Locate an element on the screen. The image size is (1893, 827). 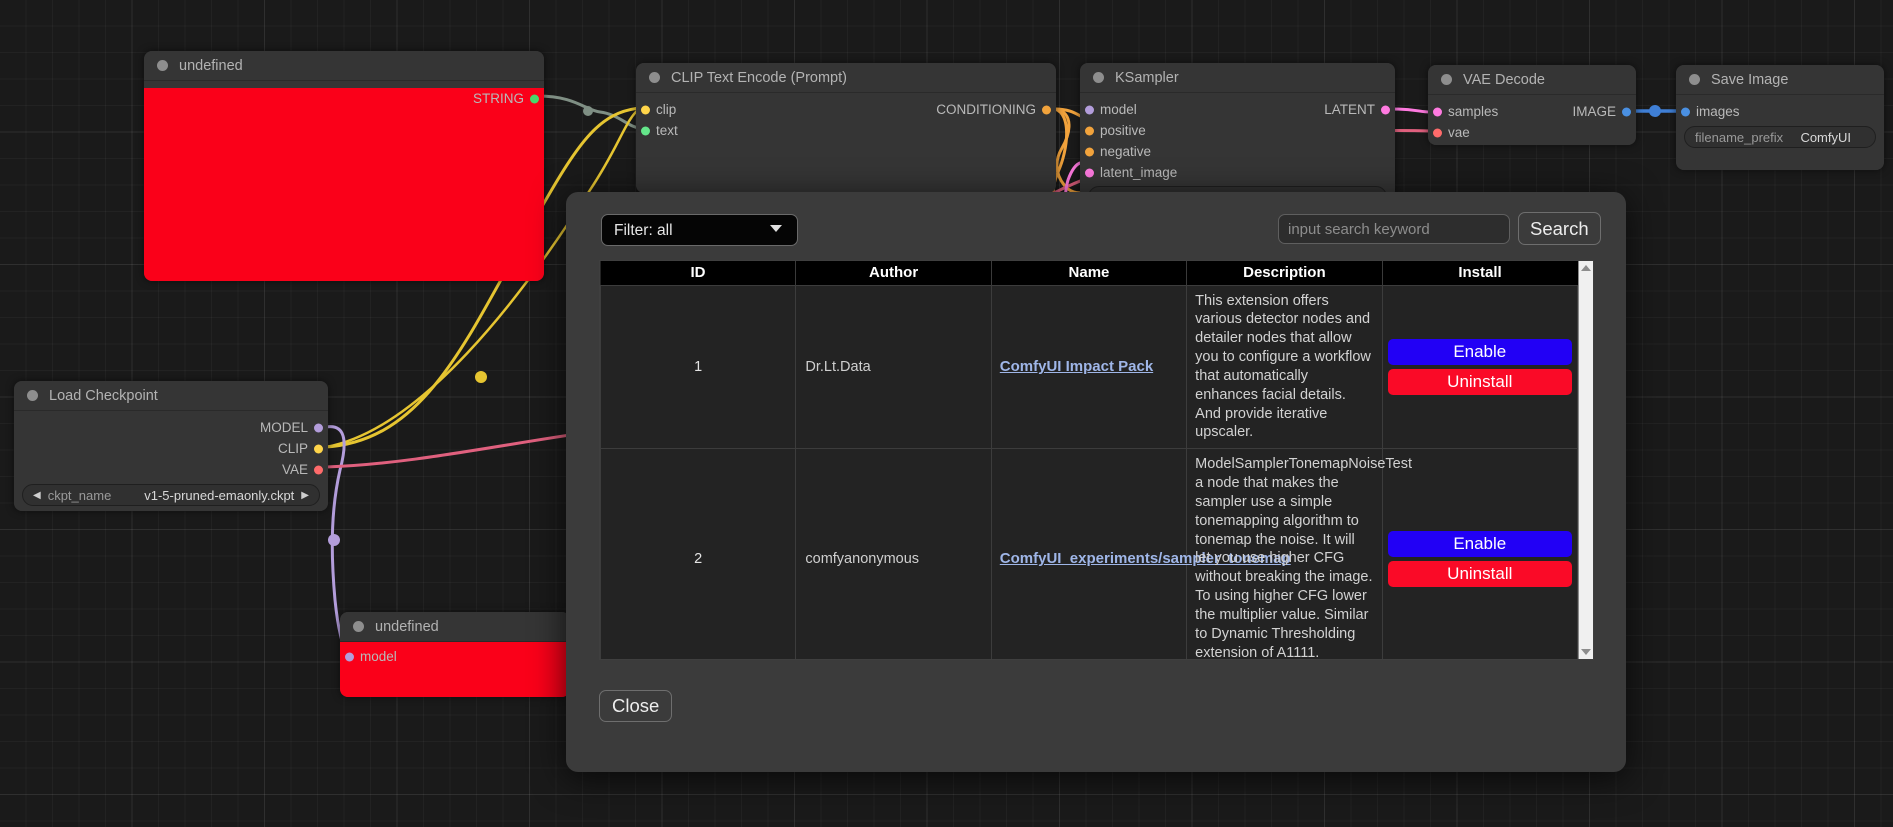
node-input-slot-negative: negative is located at coordinates (1237, 151).